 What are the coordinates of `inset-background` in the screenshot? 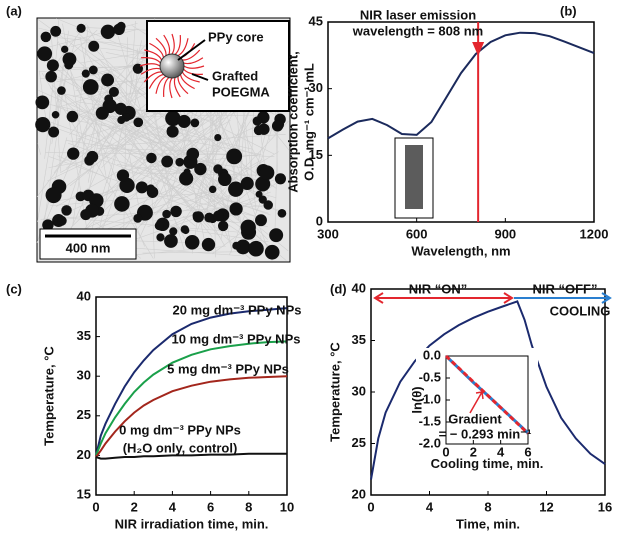 It's located at (477, 411).